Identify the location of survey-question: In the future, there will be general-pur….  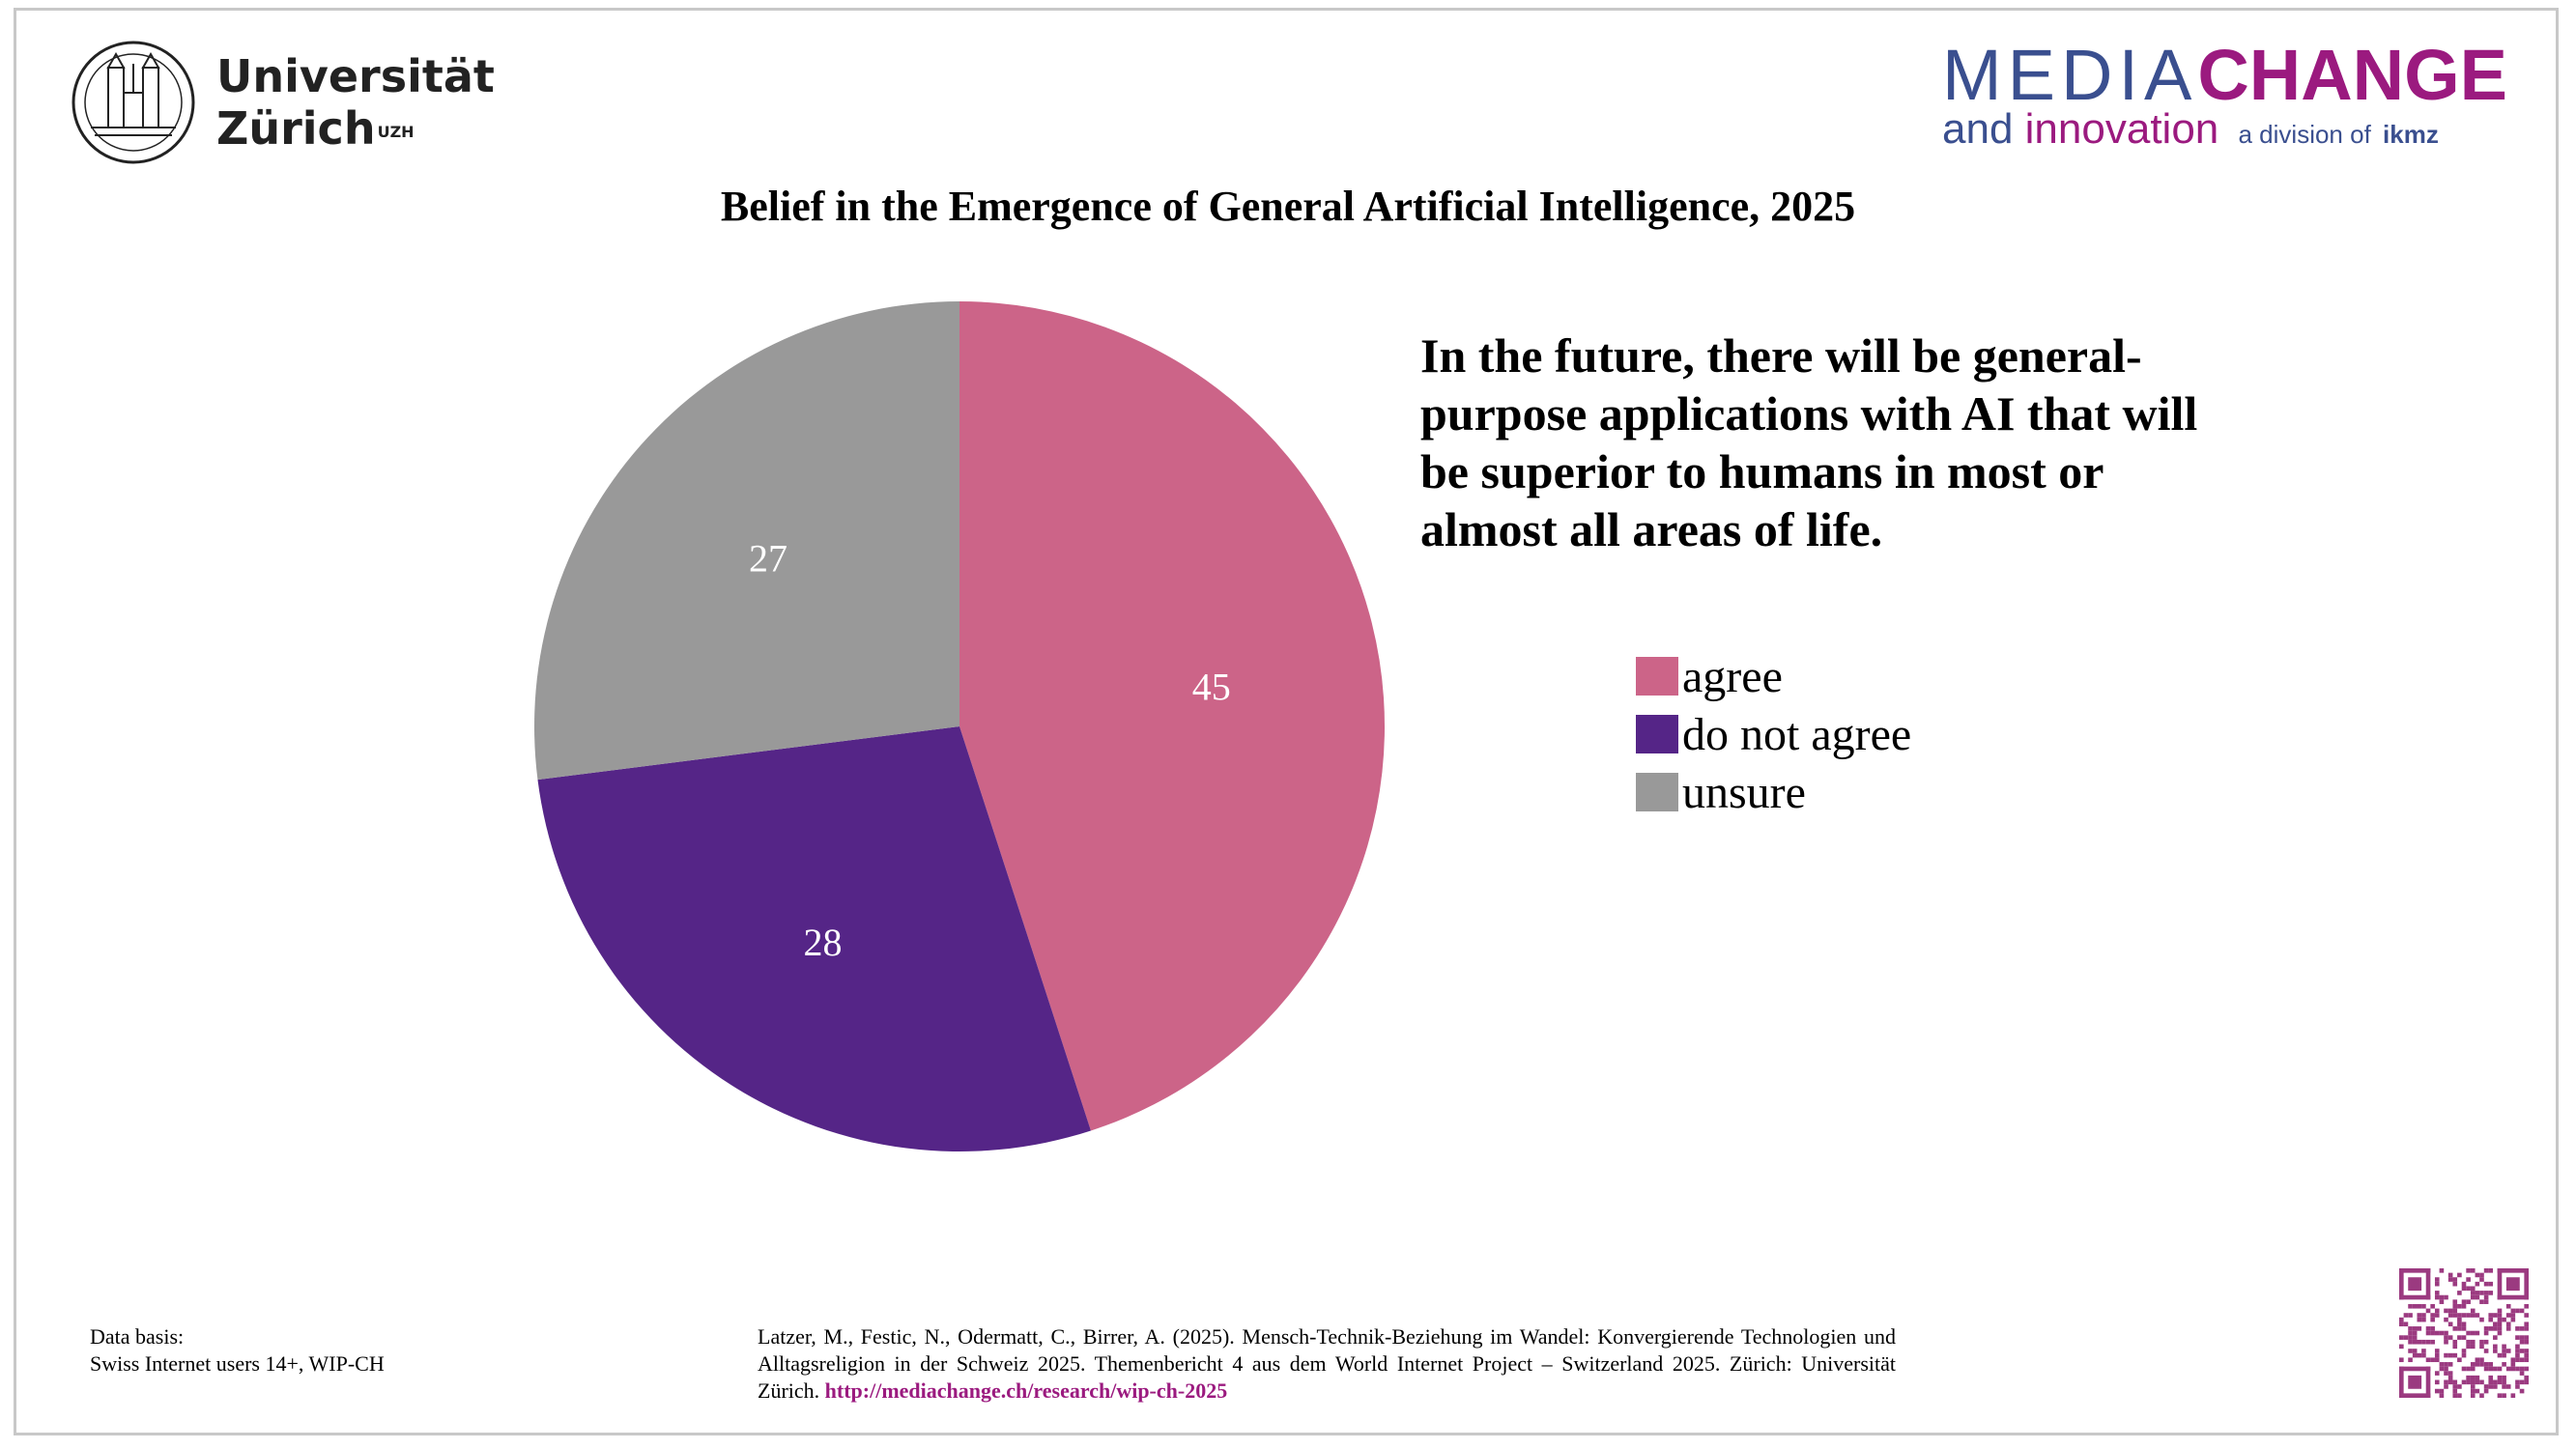
(1809, 442).